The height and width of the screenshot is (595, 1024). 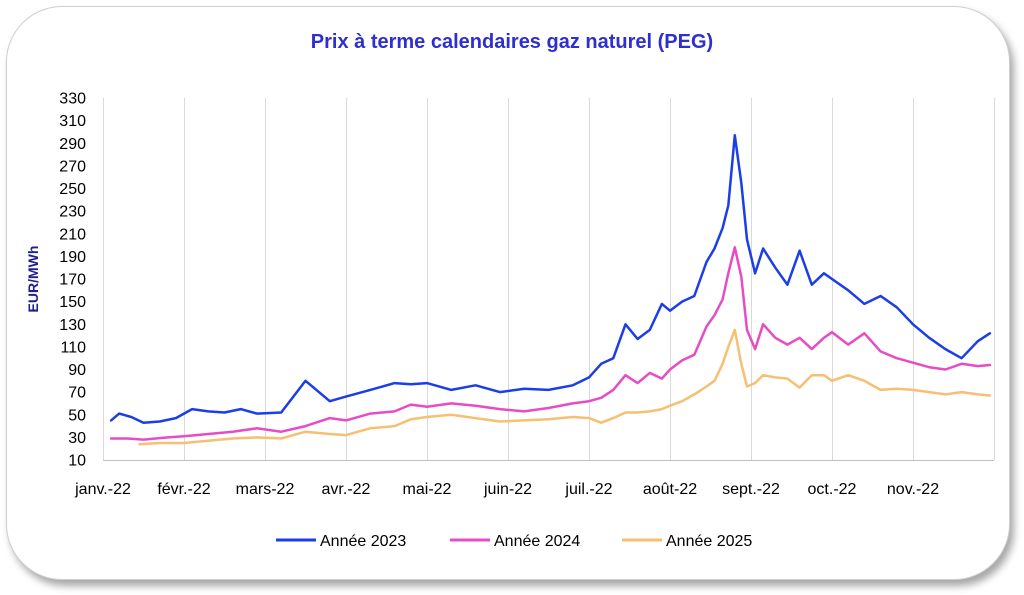 What do you see at coordinates (73, 347) in the screenshot?
I see `y-tick-label: 110` at bounding box center [73, 347].